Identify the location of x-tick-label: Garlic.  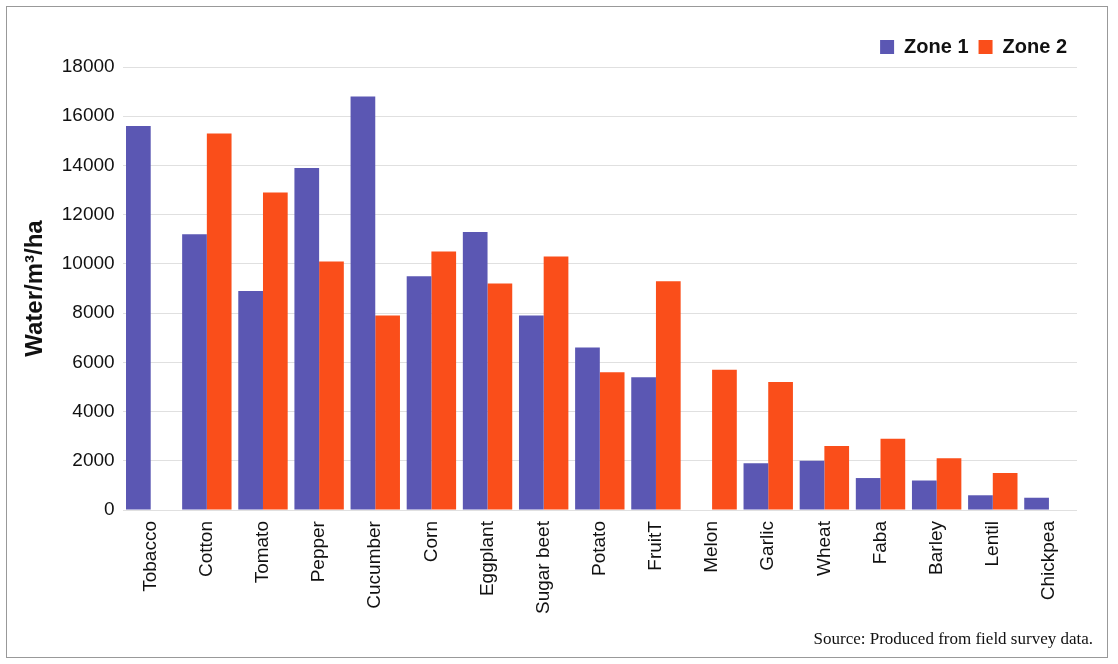
(767, 546).